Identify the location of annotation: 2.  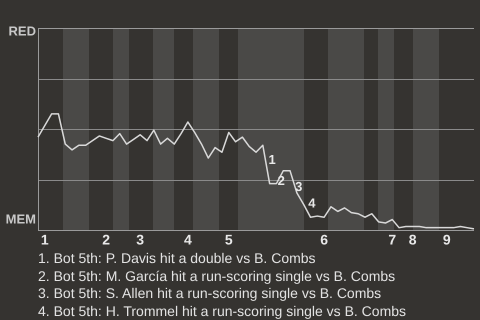
(281, 180).